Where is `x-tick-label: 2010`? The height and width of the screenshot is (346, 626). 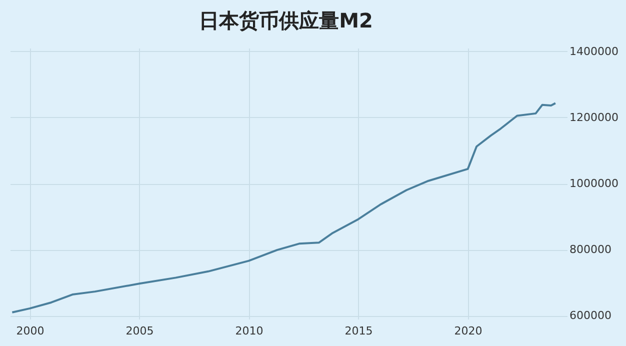 x-tick-label: 2010 is located at coordinates (249, 331).